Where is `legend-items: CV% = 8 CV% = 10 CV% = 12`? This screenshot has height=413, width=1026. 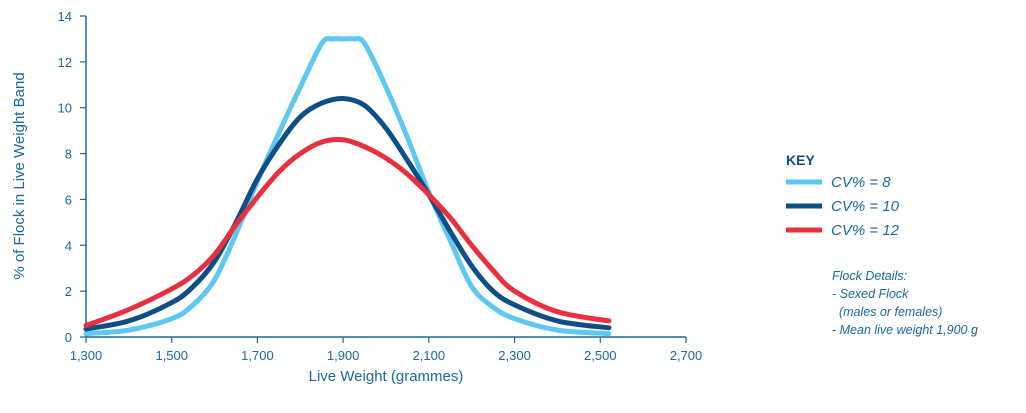
legend-items: CV% = 8 CV% = 10 CV% = 12 is located at coordinates (843, 206).